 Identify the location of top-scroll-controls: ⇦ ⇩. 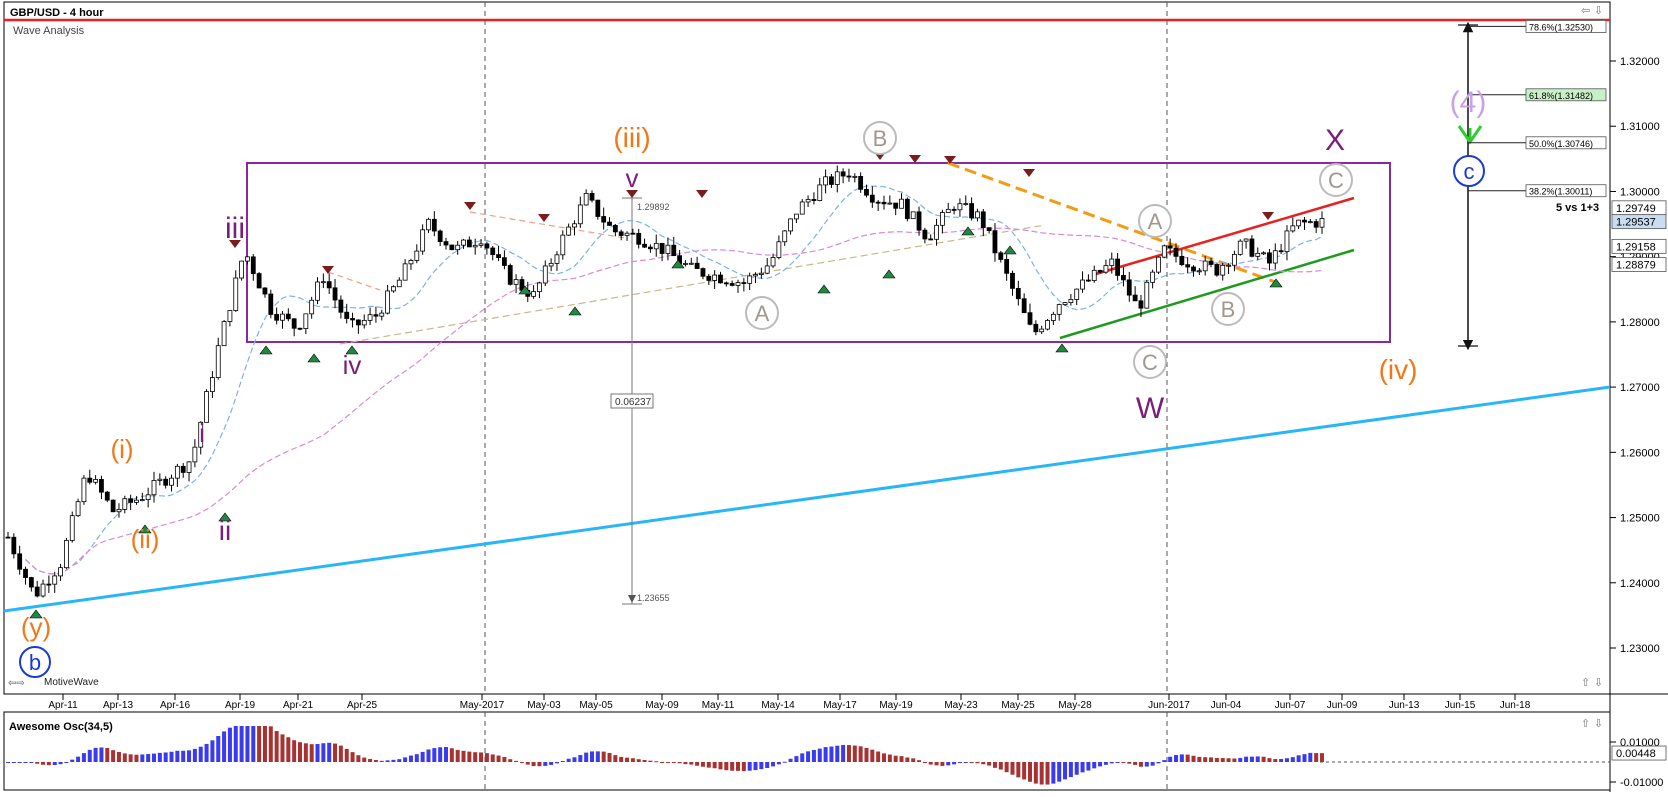
(1592, 11).